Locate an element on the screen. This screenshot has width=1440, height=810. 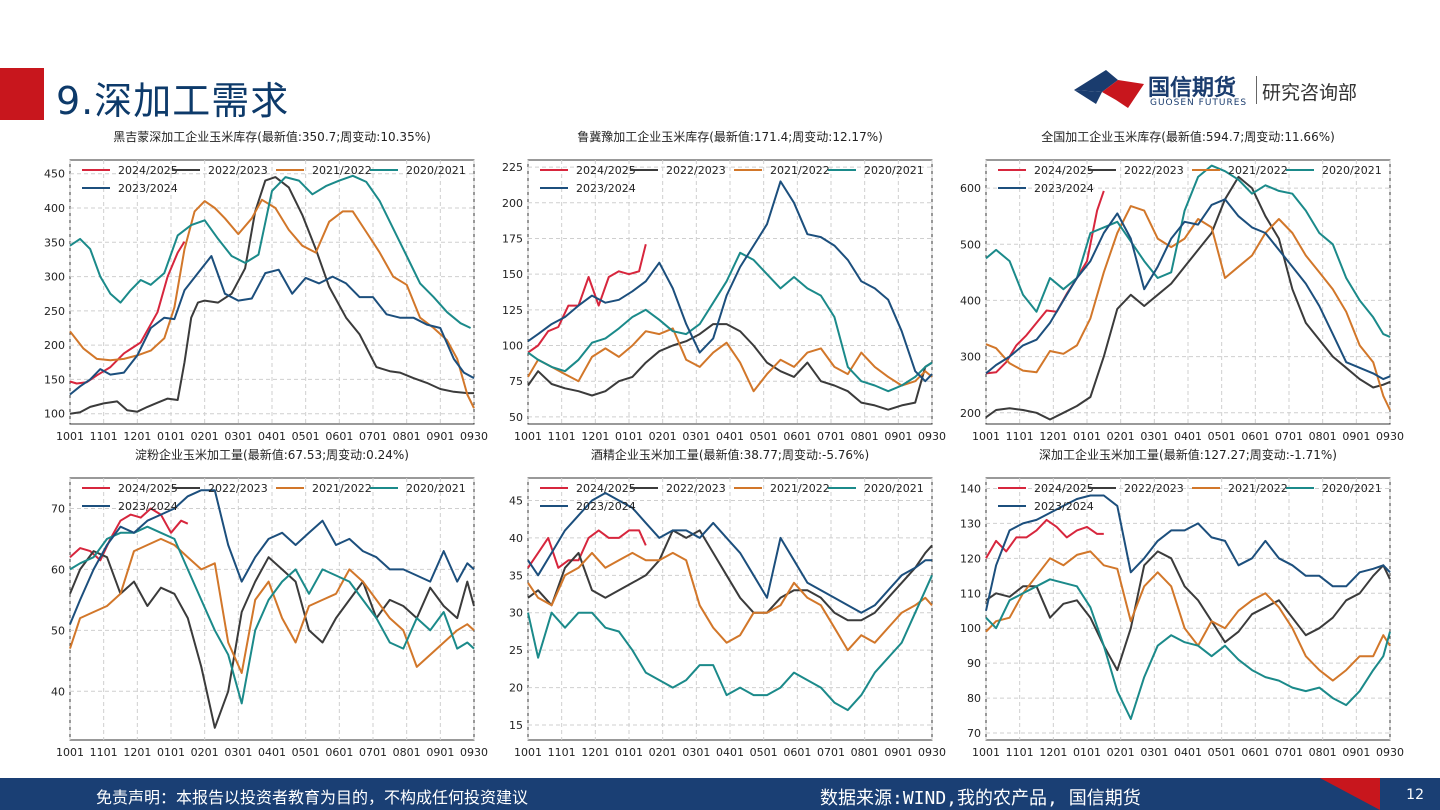
x-tick-label: 0801 is located at coordinates (865, 752).